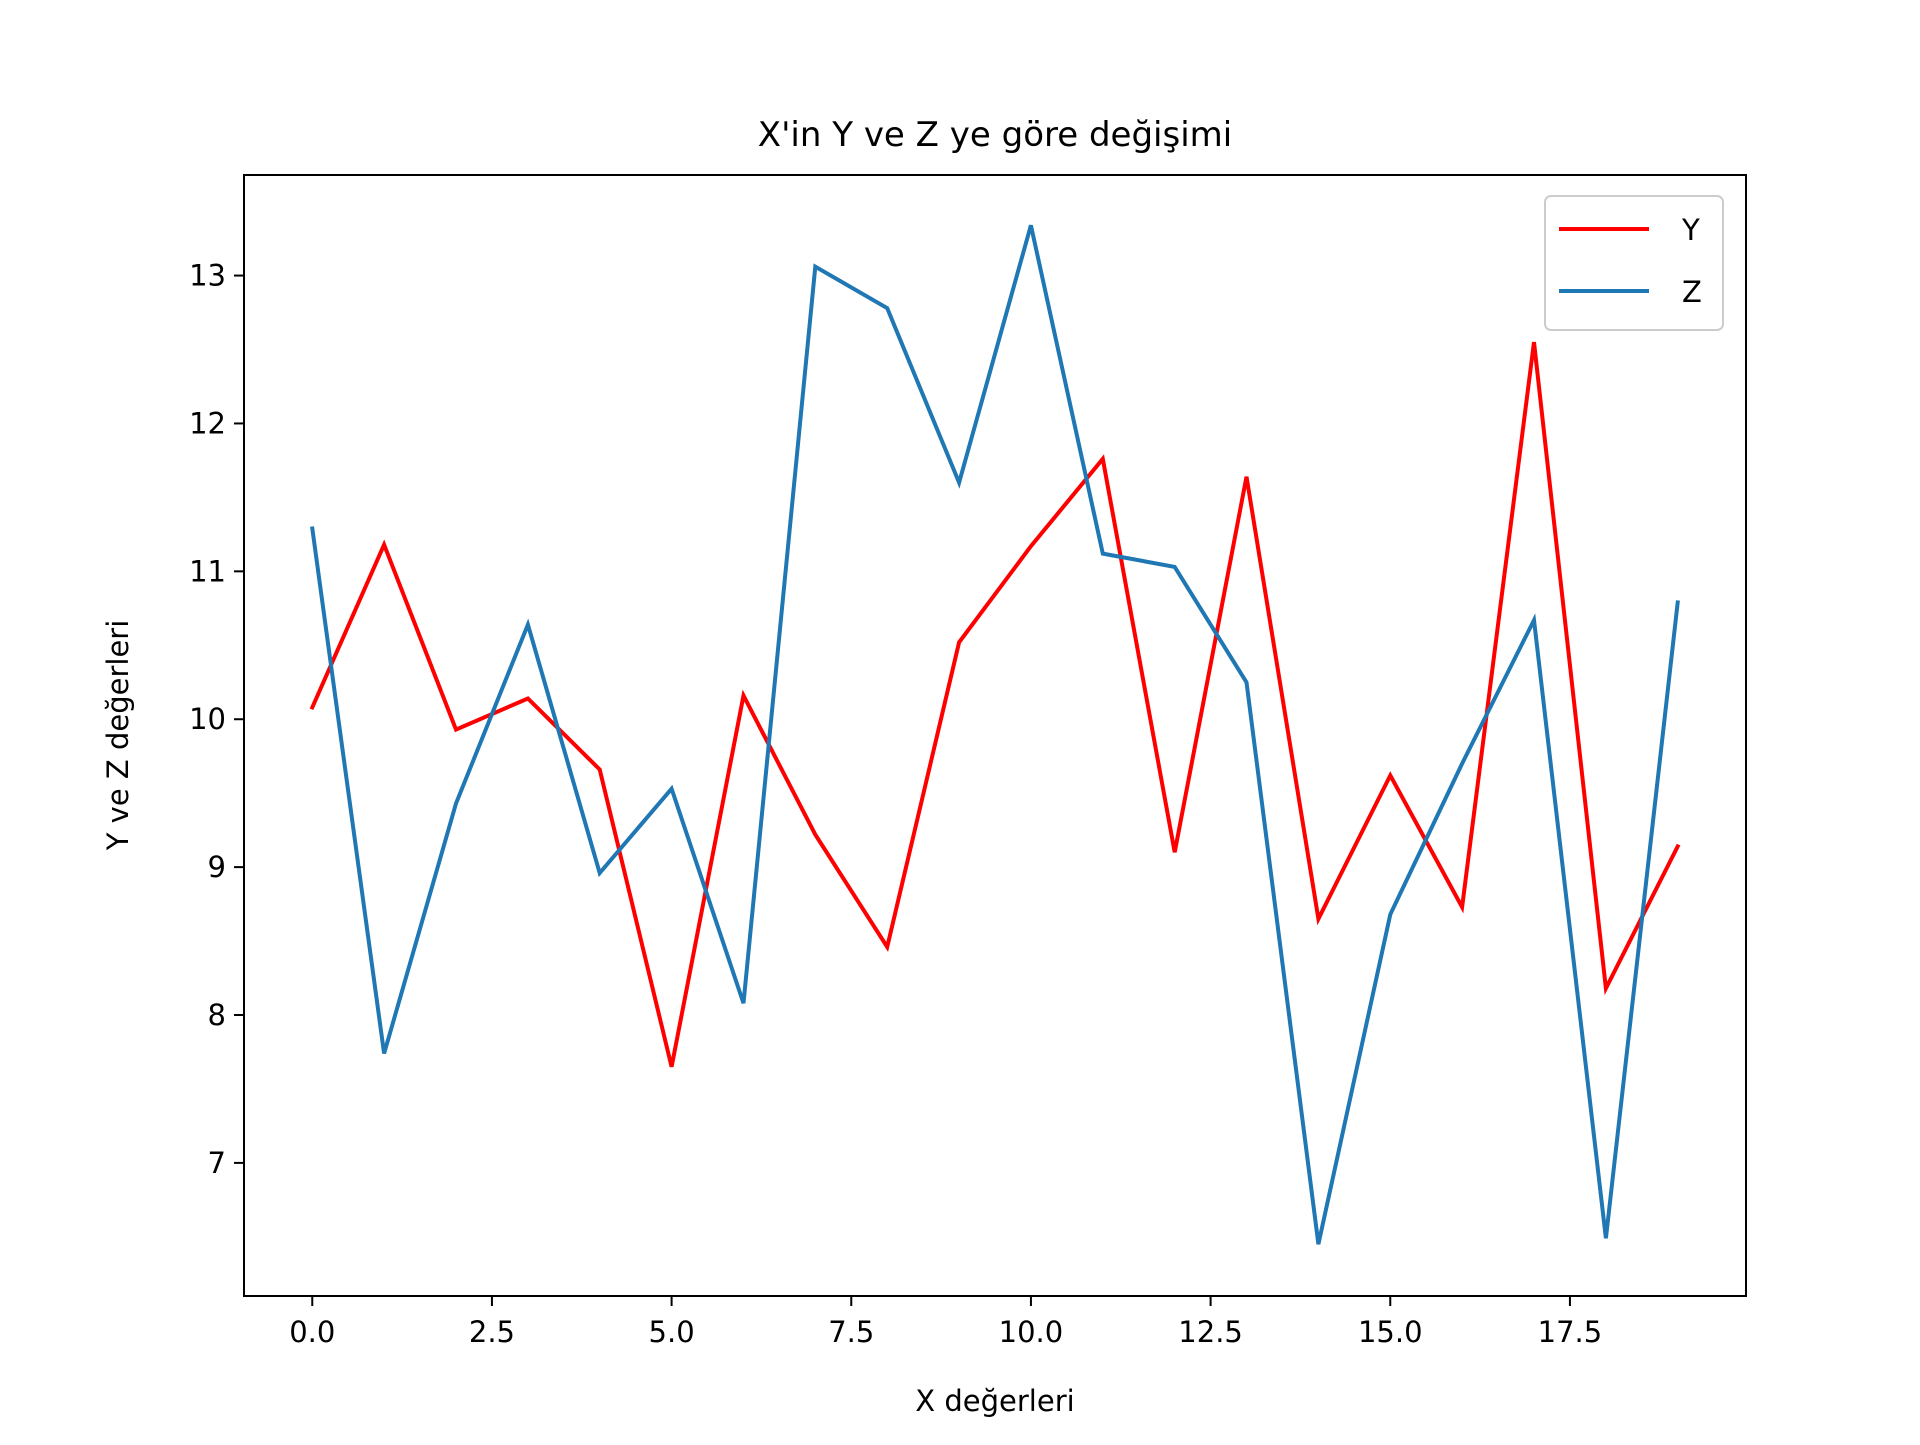 Image resolution: width=1920 pixels, height=1445 pixels. Describe the element at coordinates (995, 135) in the screenshot. I see `chart-title: X'in Y ve Z ye göre değişimi` at that location.